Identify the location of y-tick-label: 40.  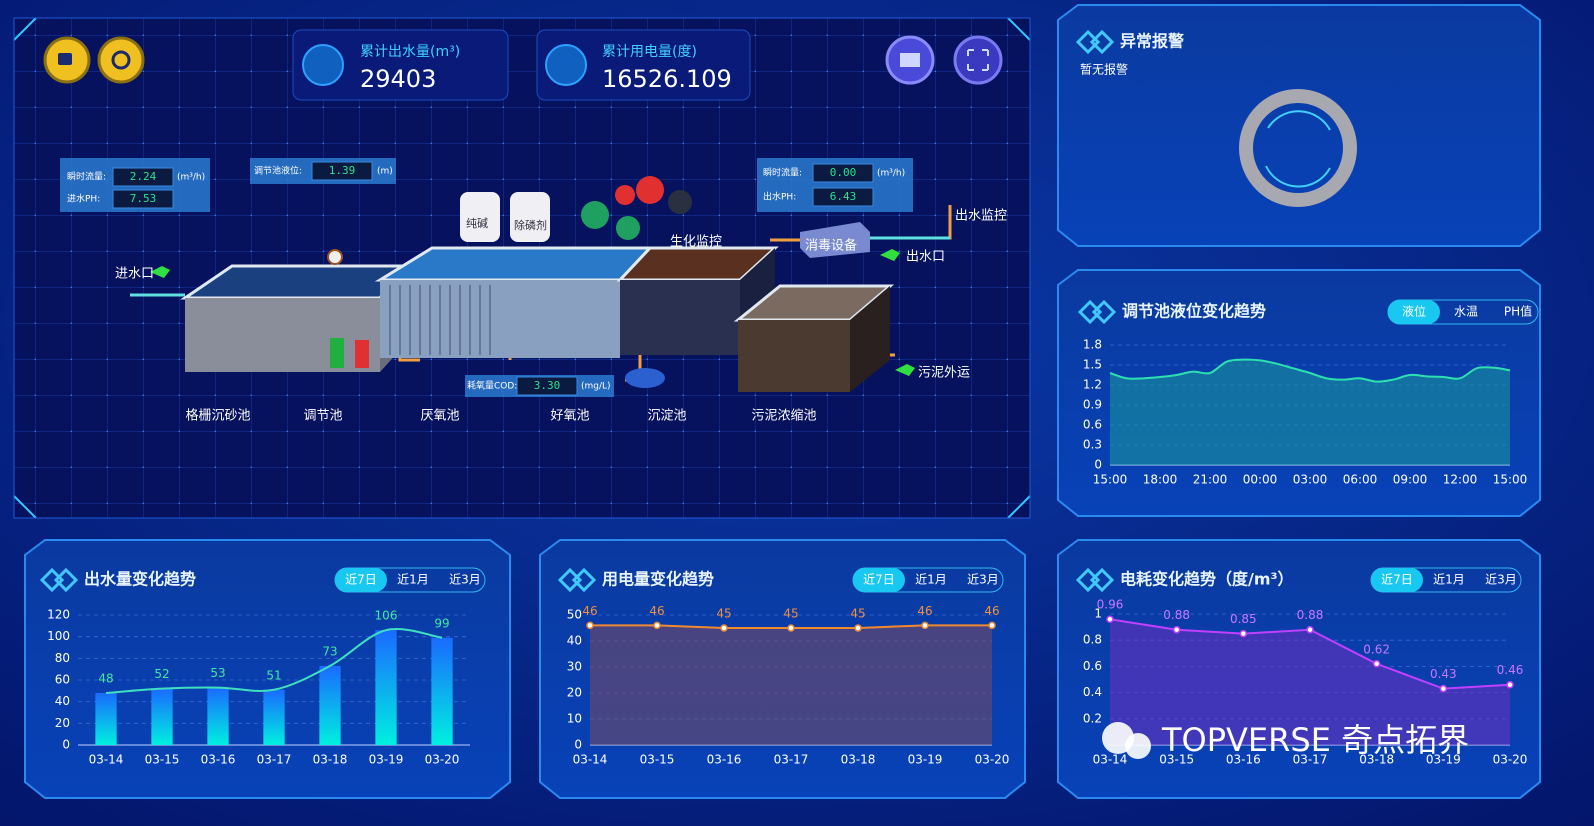
(62, 701).